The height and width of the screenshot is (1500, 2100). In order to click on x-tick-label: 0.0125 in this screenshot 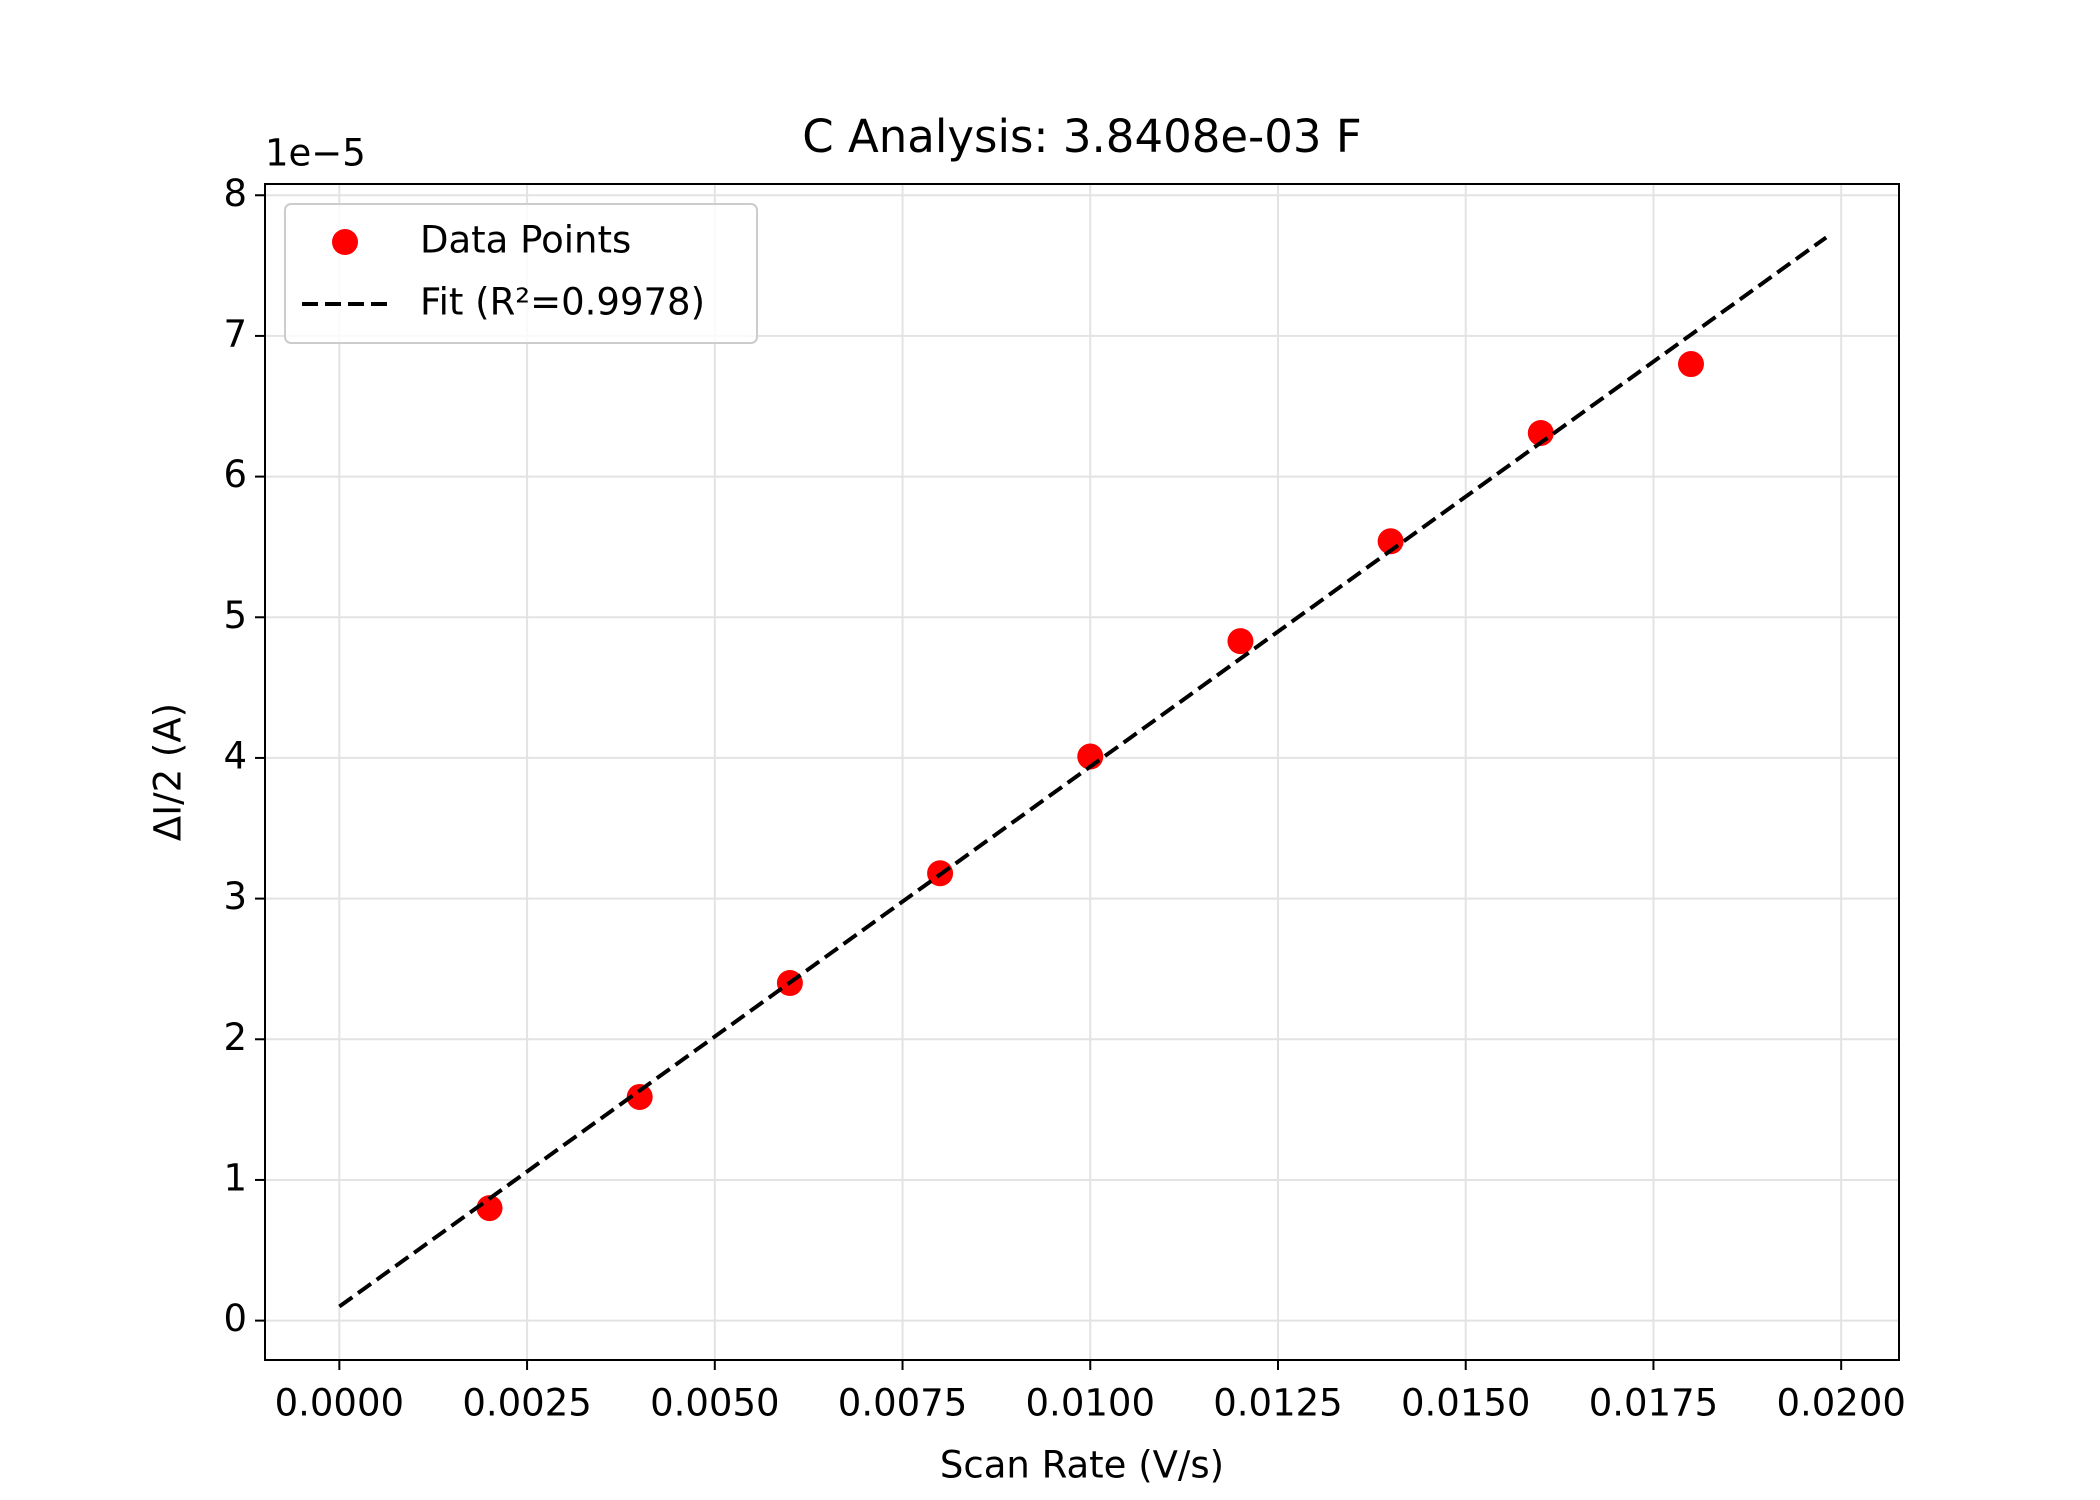, I will do `click(1277, 1403)`.